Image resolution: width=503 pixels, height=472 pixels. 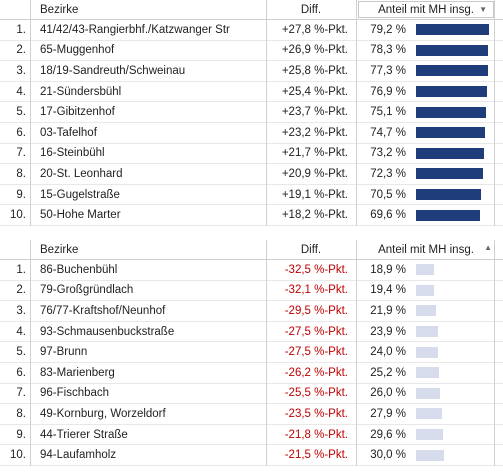 I want to click on district-name: 96-Fischbach, so click(x=75, y=393).